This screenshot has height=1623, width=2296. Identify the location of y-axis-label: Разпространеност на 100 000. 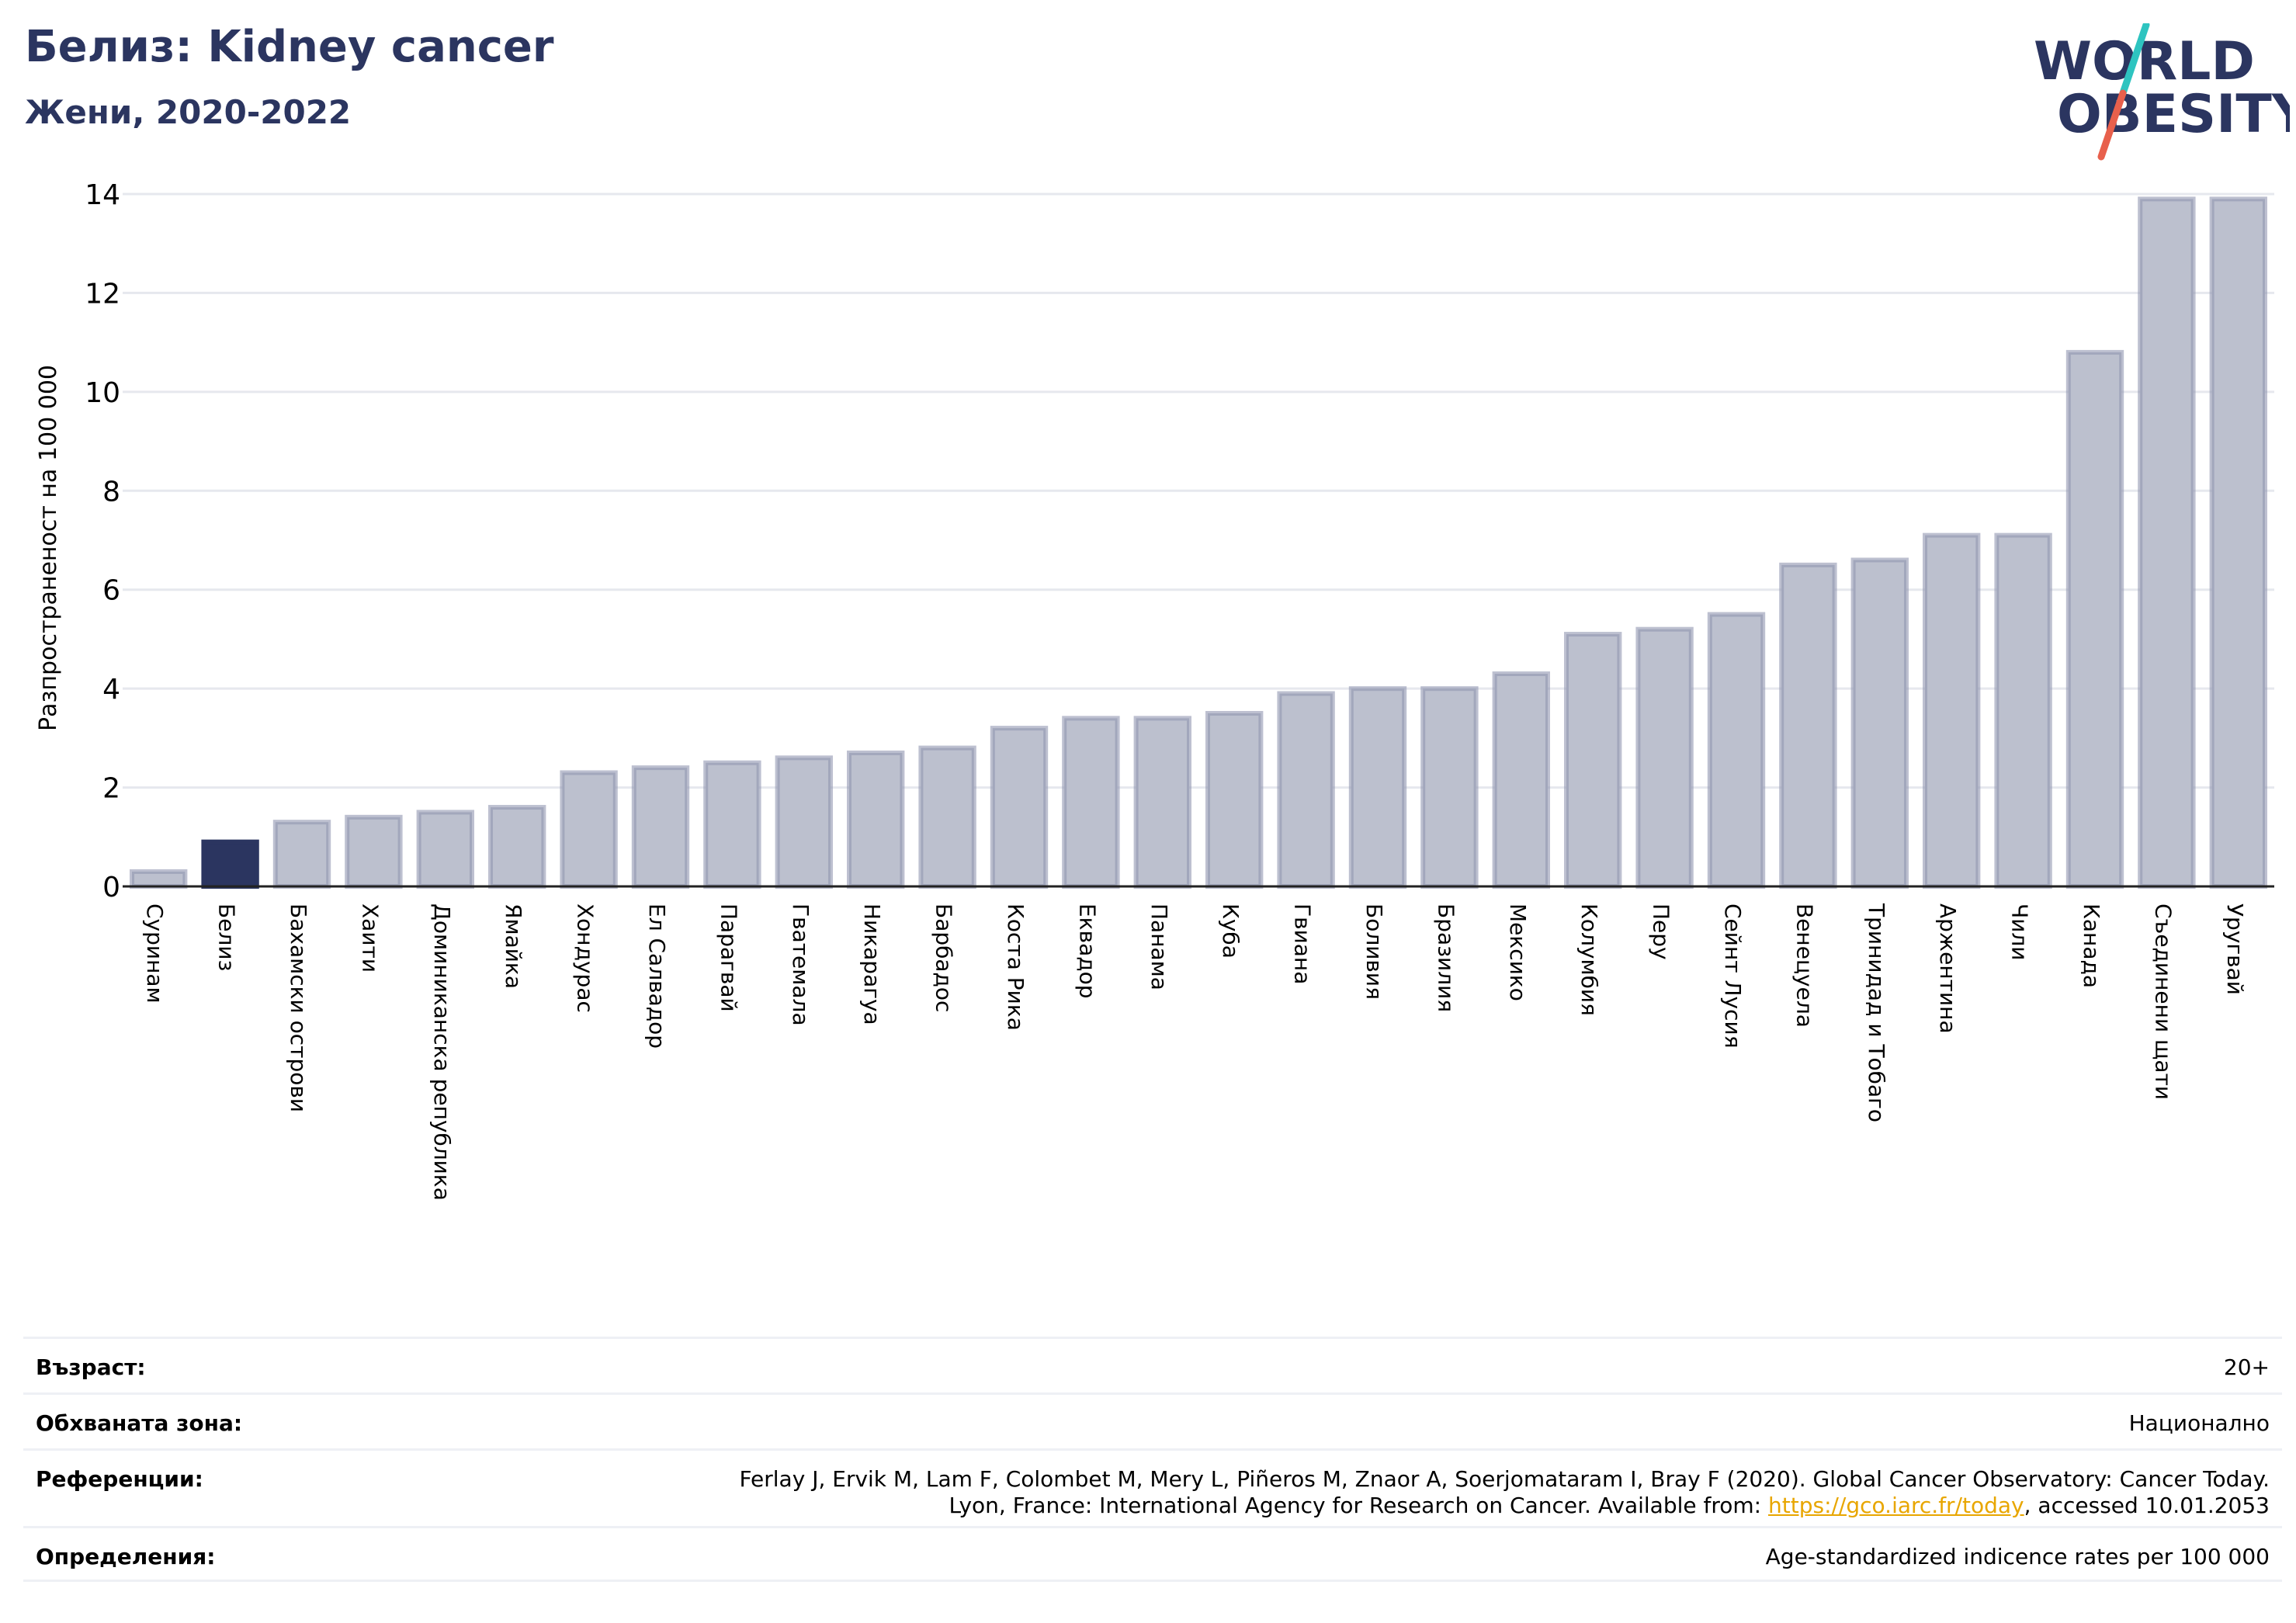
(48, 548).